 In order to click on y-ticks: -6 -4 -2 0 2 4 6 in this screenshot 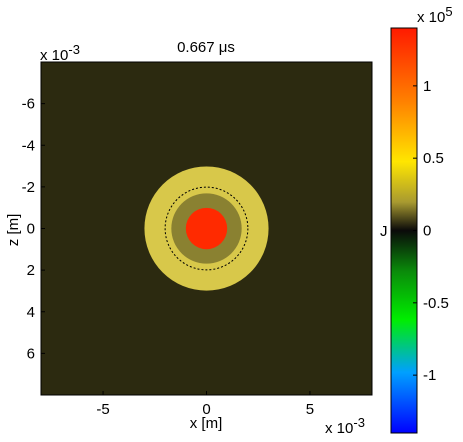, I will do `click(33, 229)`.